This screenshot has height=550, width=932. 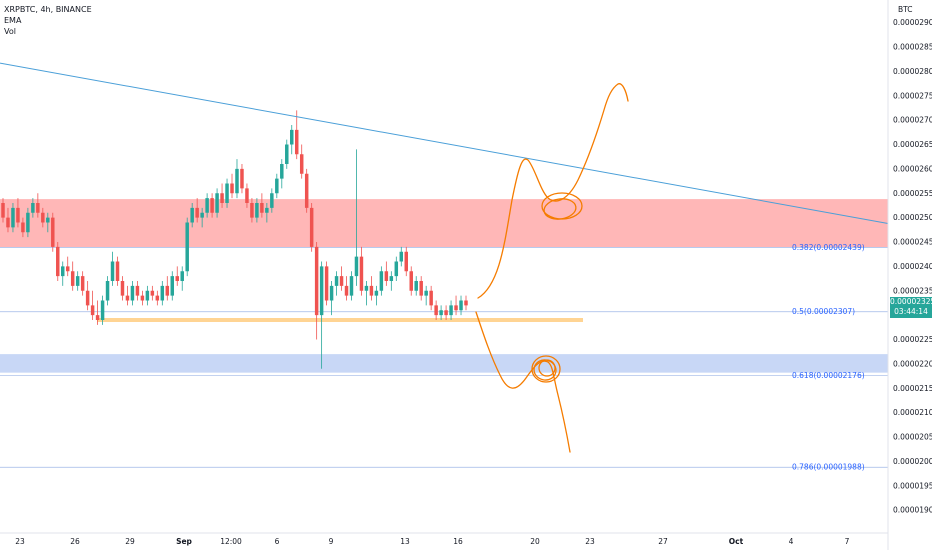 What do you see at coordinates (48, 9) in the screenshot?
I see `symbol-label: XRPBTC, 4h, BINANCE` at bounding box center [48, 9].